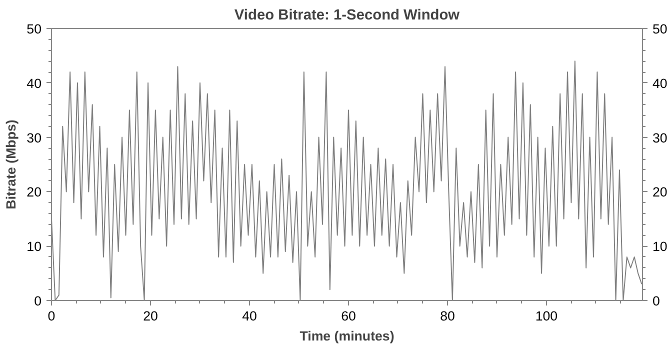  Describe the element at coordinates (150, 316) in the screenshot. I see `x-tick-label: 20` at that location.